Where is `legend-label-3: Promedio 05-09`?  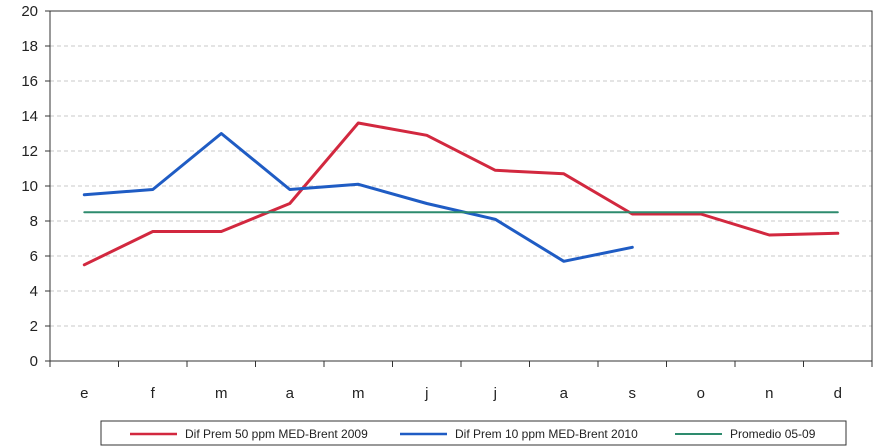 legend-label-3: Promedio 05-09 is located at coordinates (773, 434).